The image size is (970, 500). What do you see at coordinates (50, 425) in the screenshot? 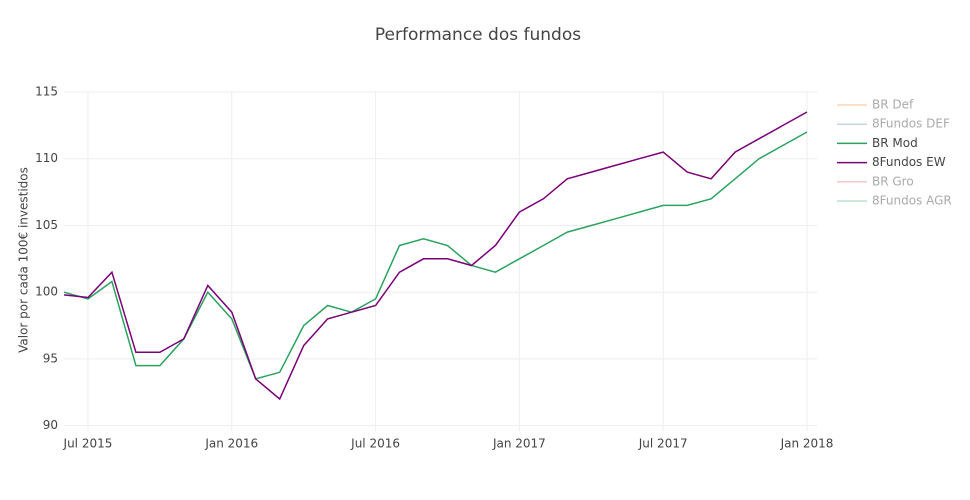
I see `y-tick-label: 90` at bounding box center [50, 425].